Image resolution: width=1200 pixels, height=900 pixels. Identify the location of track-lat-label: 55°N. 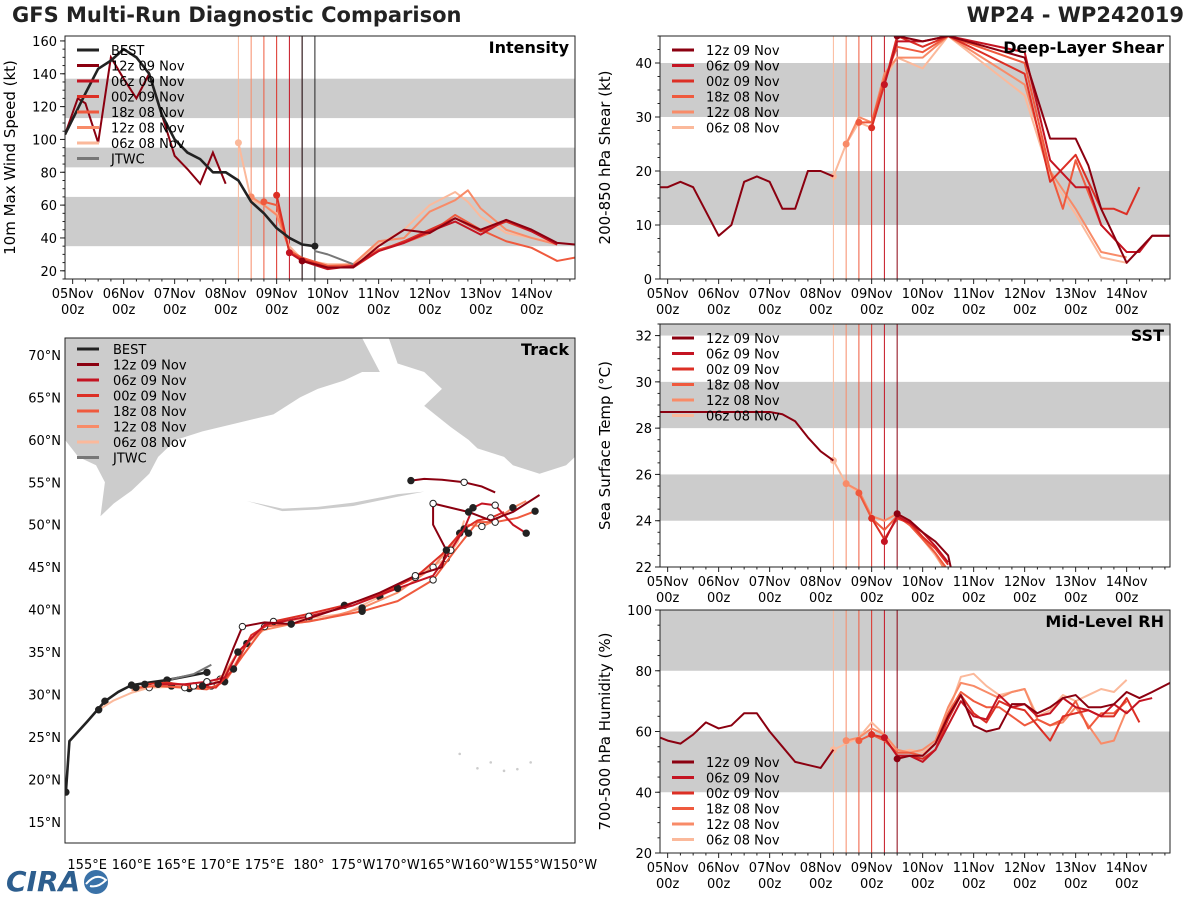
(44, 483).